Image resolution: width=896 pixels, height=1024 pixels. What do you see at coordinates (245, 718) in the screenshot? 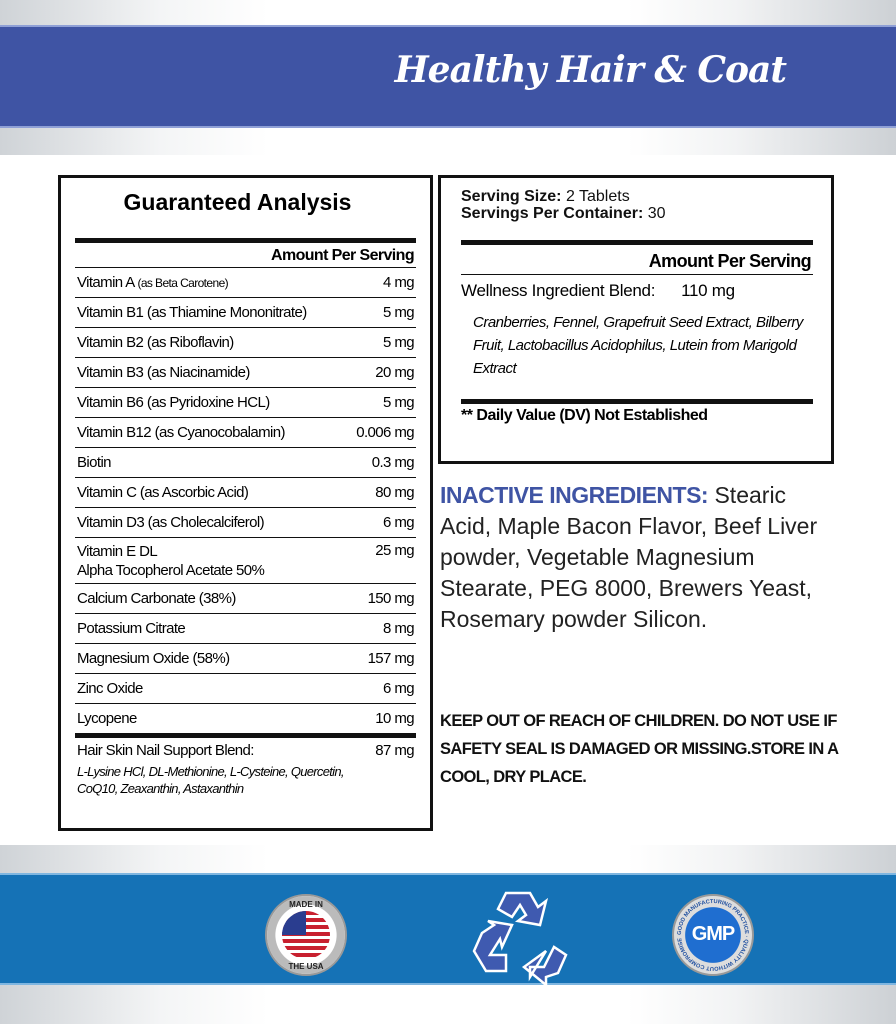
I see `table-row: Lycopene 10 mg` at bounding box center [245, 718].